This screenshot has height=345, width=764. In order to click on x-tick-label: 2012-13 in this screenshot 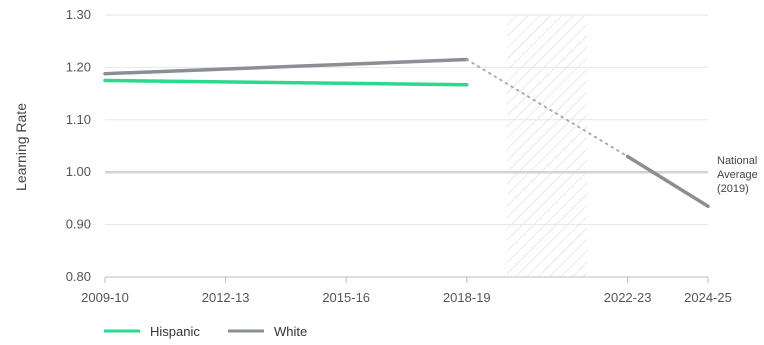, I will do `click(226, 297)`.